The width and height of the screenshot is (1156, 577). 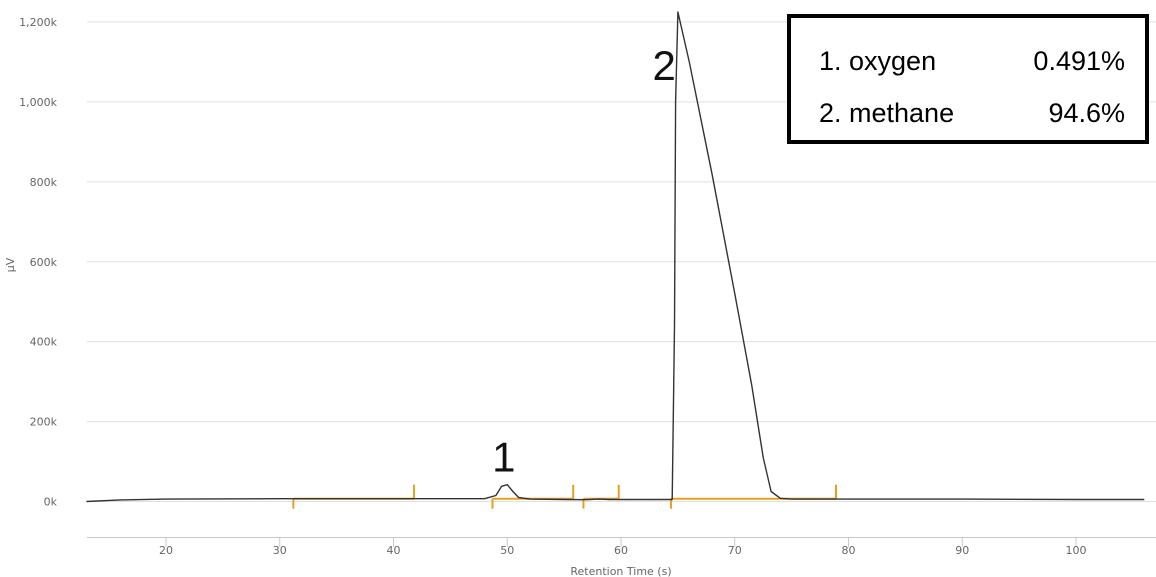 What do you see at coordinates (972, 64) in the screenshot?
I see `legend-row-oxygen: 1. oxygen 0.491%` at bounding box center [972, 64].